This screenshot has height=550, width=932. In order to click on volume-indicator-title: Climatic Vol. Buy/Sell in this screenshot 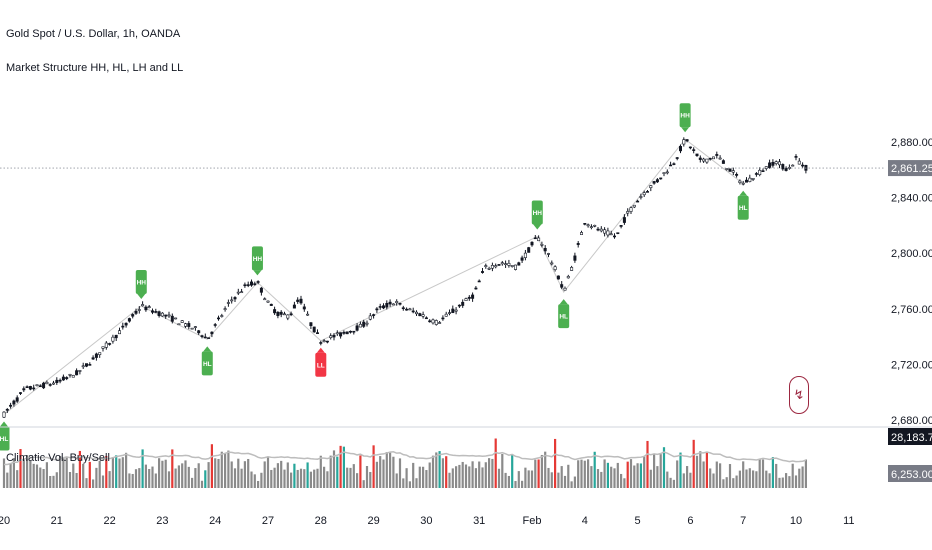, I will do `click(58, 458)`.